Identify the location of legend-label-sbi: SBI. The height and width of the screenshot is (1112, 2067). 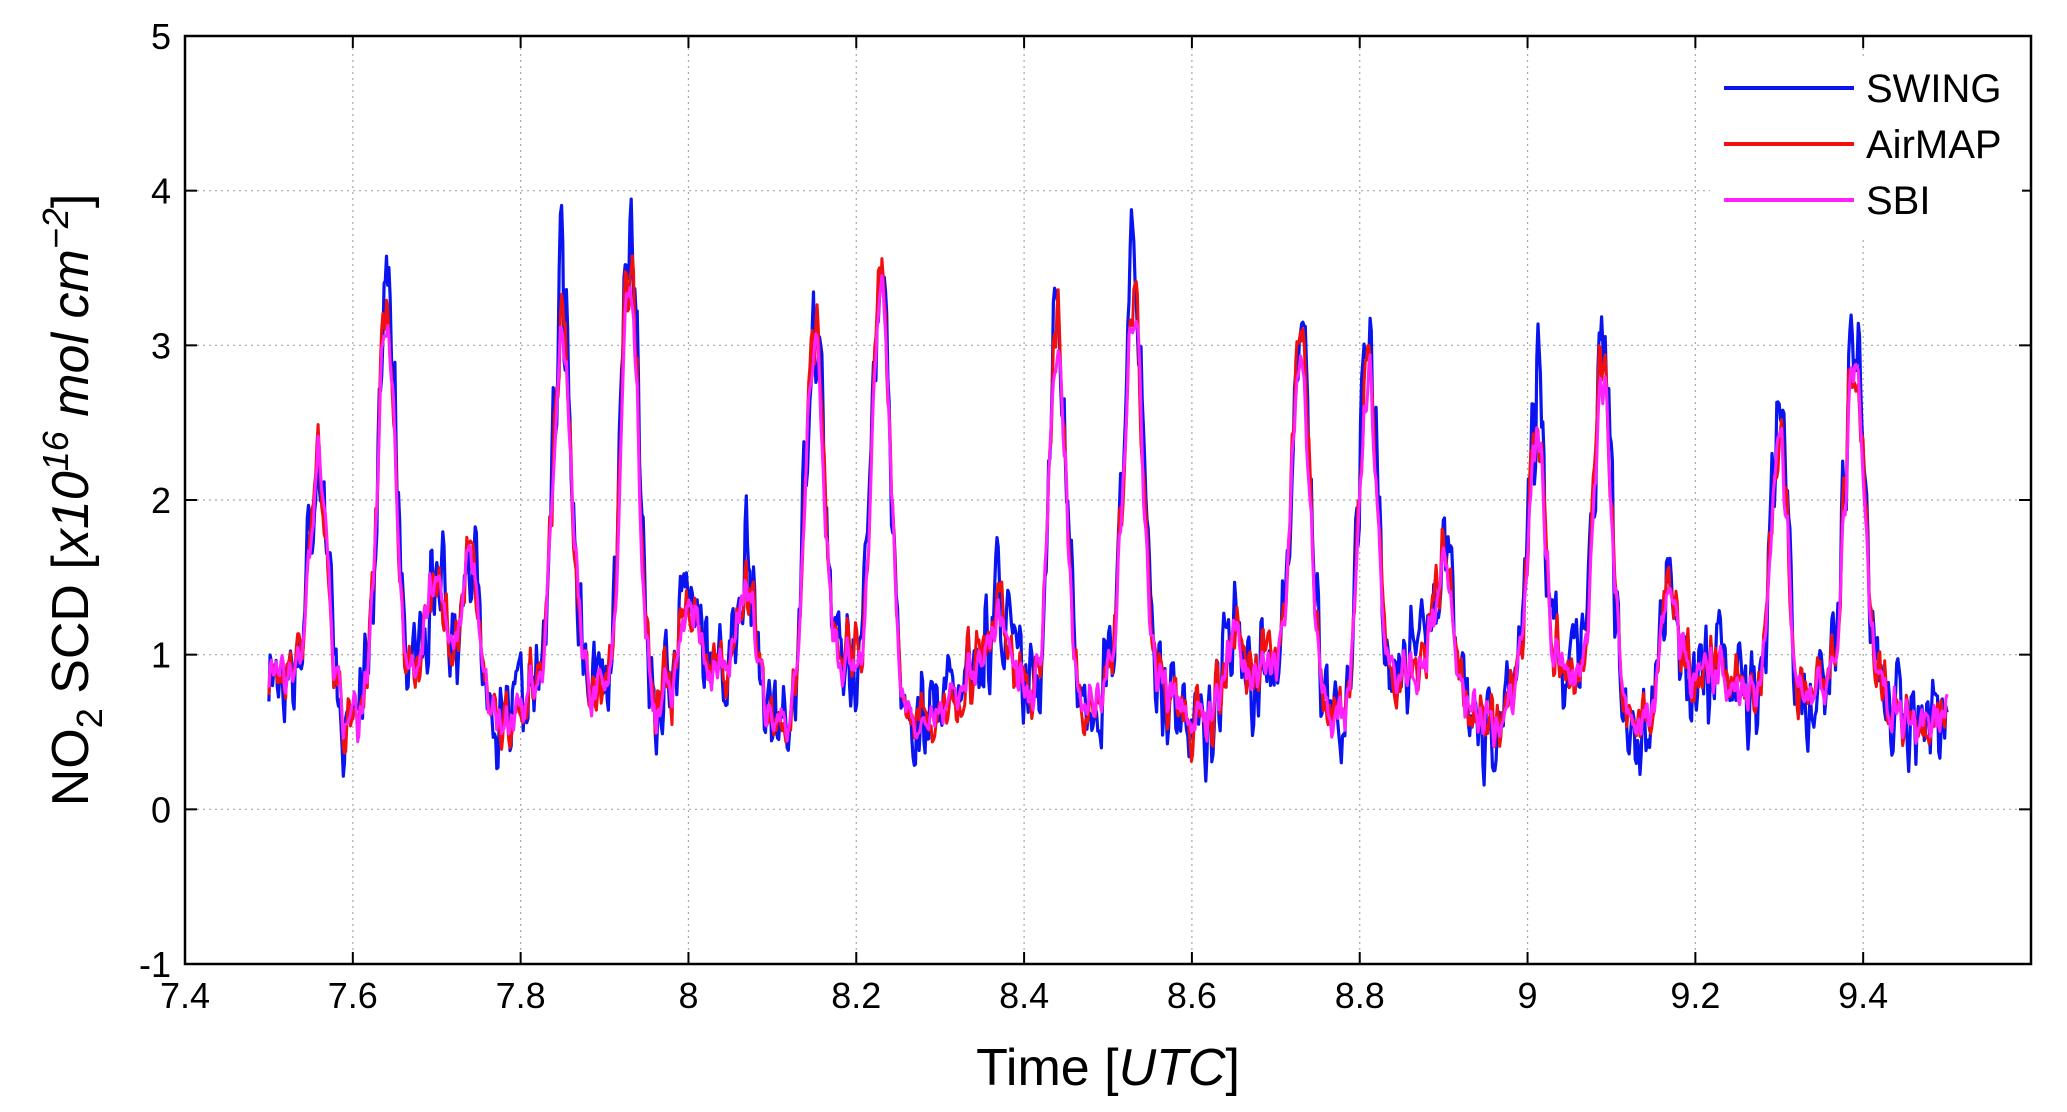
(1898, 201).